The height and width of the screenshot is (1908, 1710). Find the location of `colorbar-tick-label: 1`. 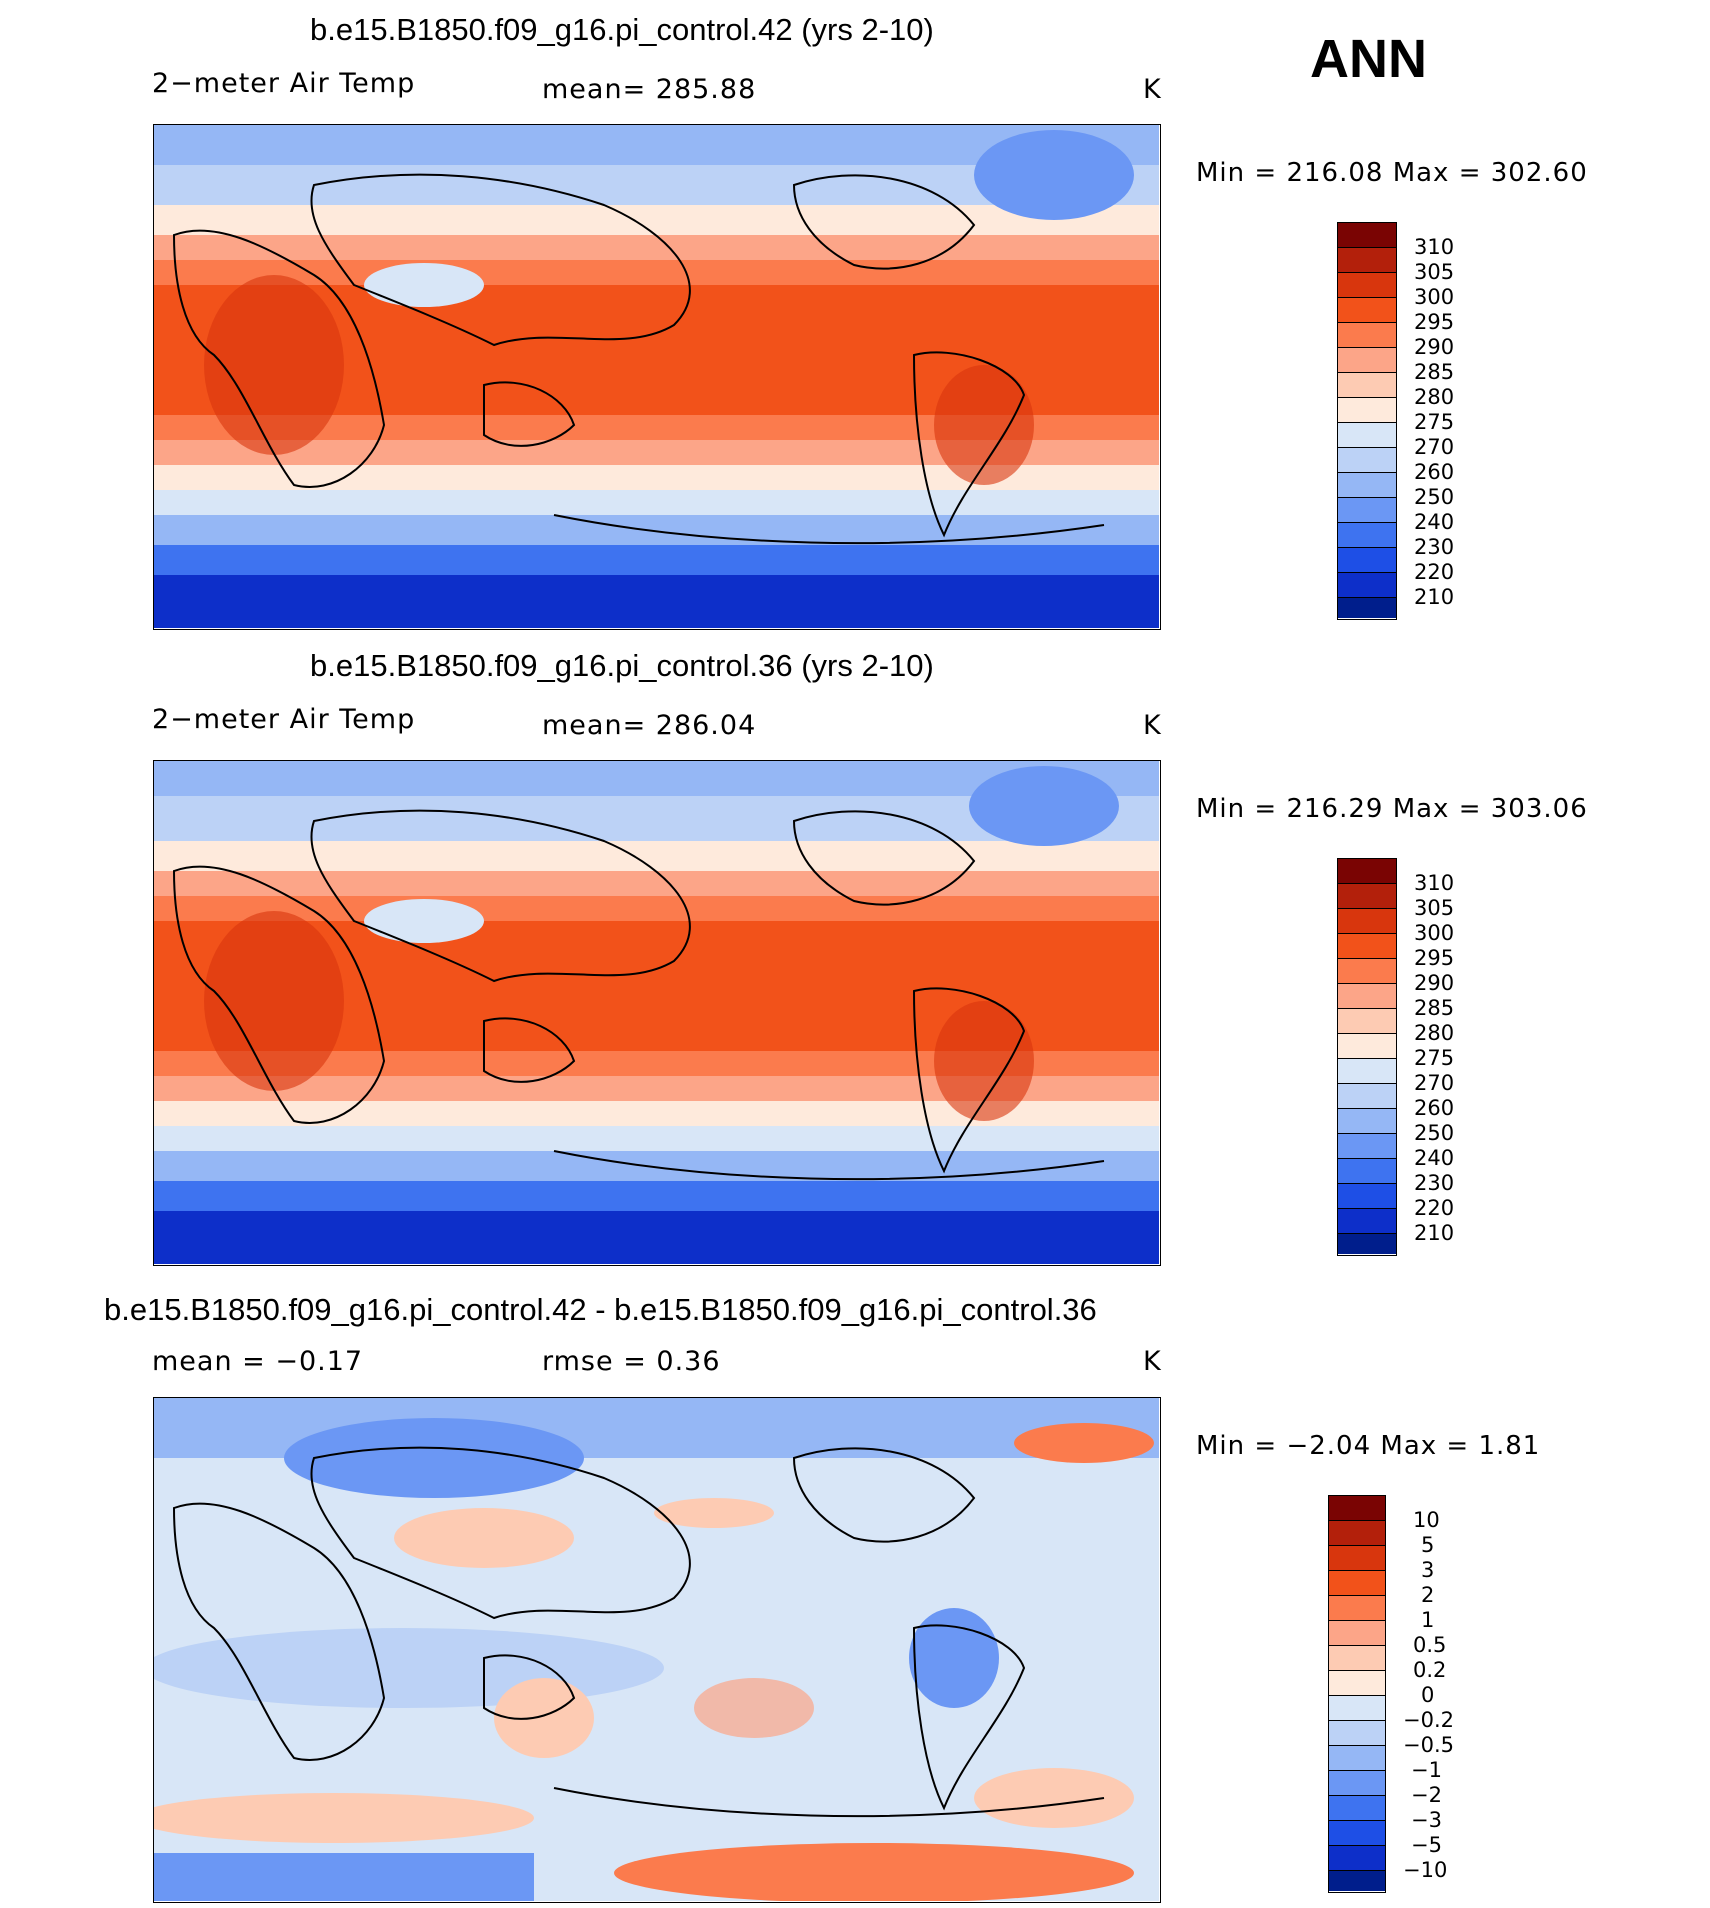

colorbar-tick-label: 1 is located at coordinates (1428, 1620).